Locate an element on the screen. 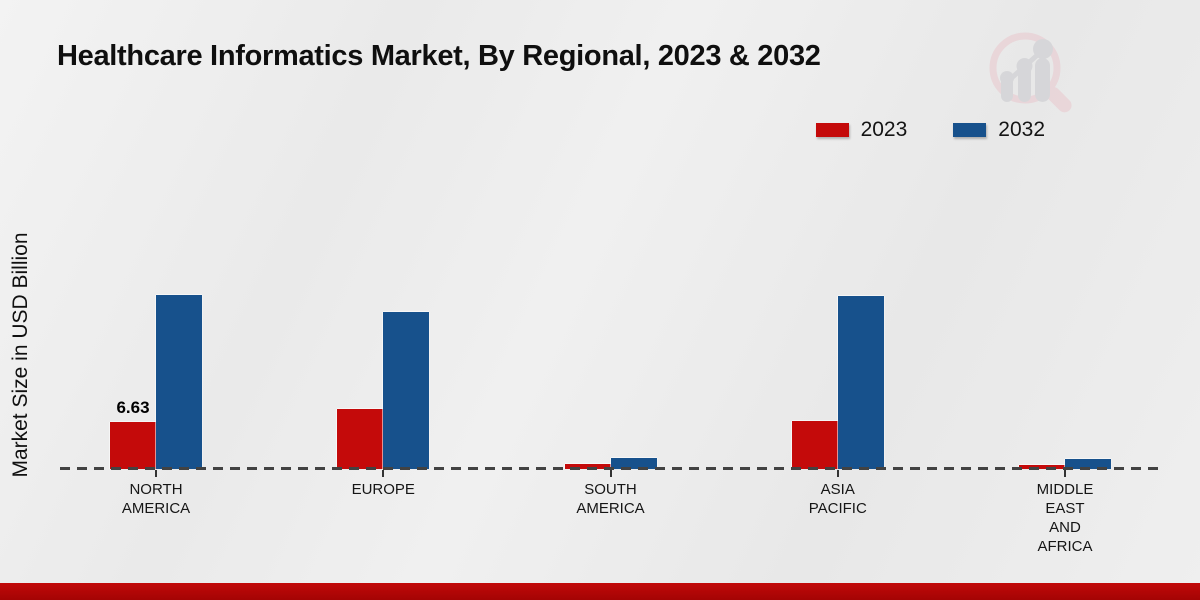 The image size is (1200, 600). x-axis-tick-north-america is located at coordinates (156, 473).